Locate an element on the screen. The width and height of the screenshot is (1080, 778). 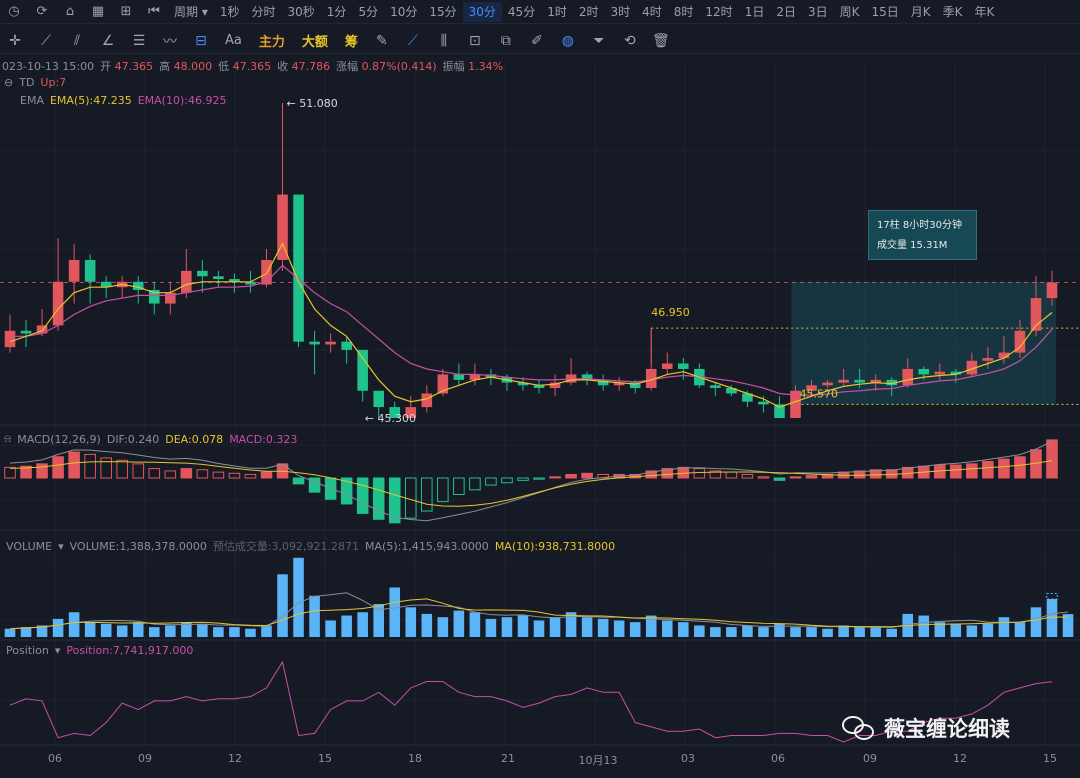
interval-13: 8时 is located at coordinates (683, 11).